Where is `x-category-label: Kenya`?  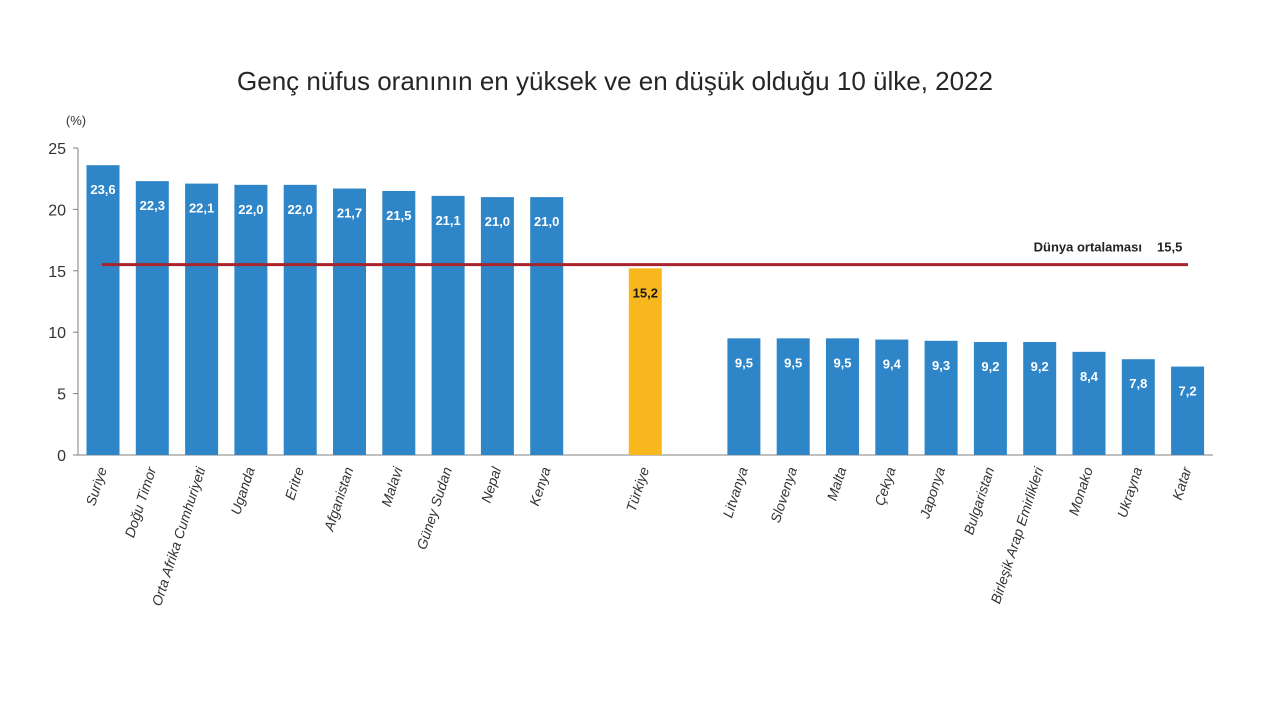 x-category-label: Kenya is located at coordinates (540, 486).